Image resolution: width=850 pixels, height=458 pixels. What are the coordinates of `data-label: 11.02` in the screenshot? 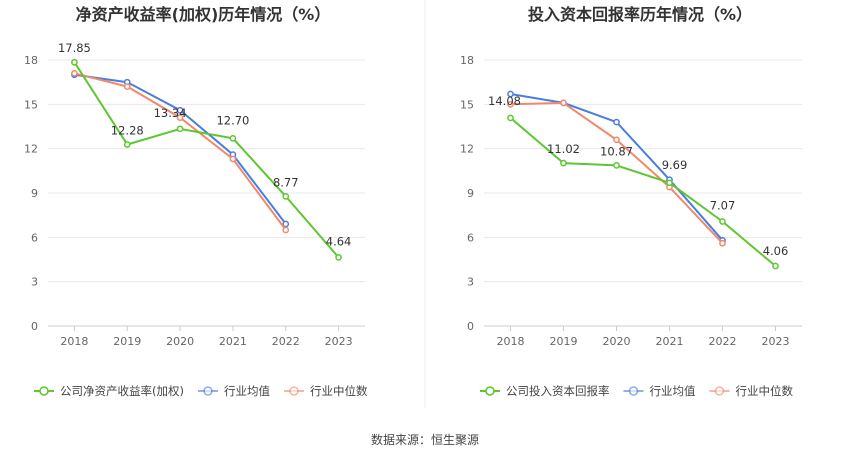 It's located at (563, 149).